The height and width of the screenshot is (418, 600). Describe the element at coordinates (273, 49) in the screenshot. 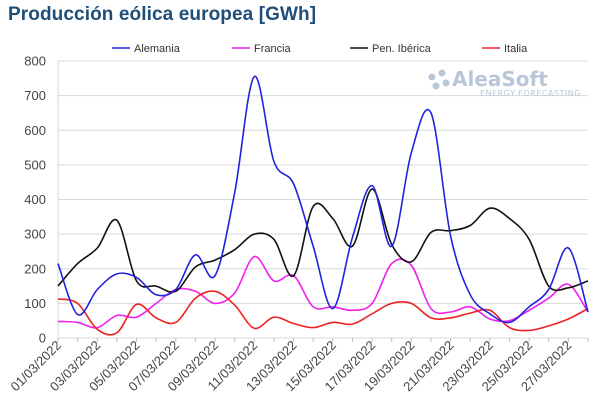

I see `legend-label-francia: Francia` at that location.